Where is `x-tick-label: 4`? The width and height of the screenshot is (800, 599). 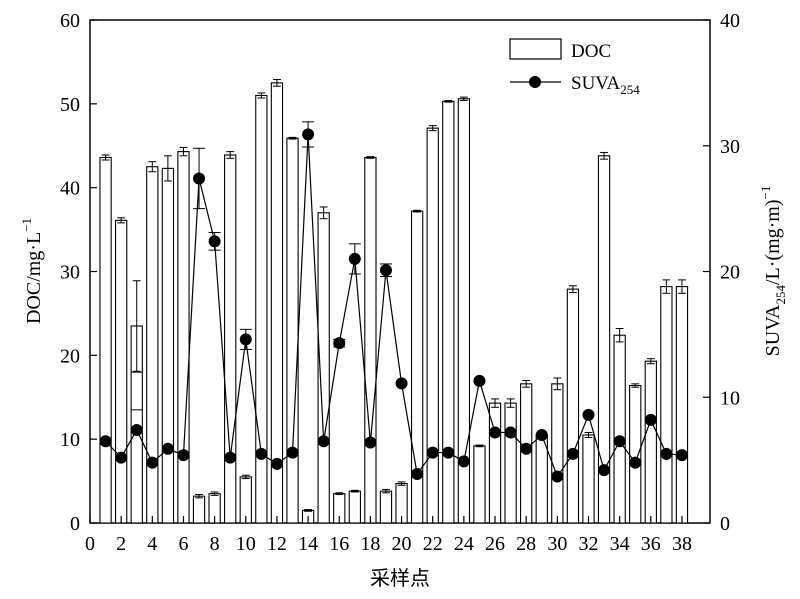
x-tick-label: 4 is located at coordinates (152, 544).